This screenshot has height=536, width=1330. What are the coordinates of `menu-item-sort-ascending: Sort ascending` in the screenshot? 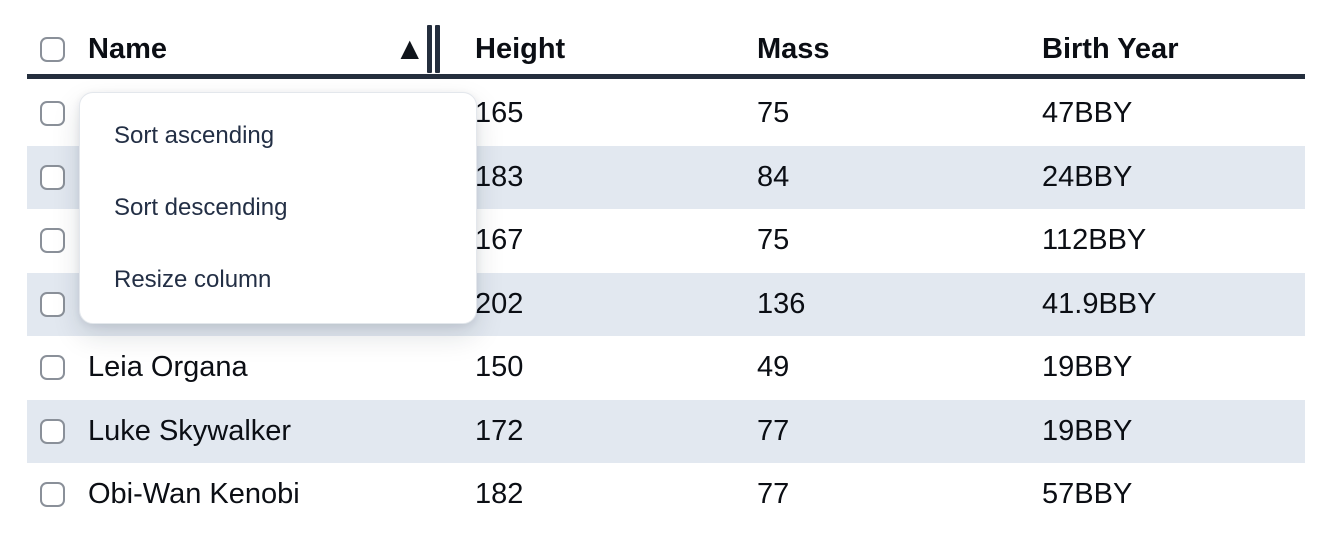 It's located at (194, 135).